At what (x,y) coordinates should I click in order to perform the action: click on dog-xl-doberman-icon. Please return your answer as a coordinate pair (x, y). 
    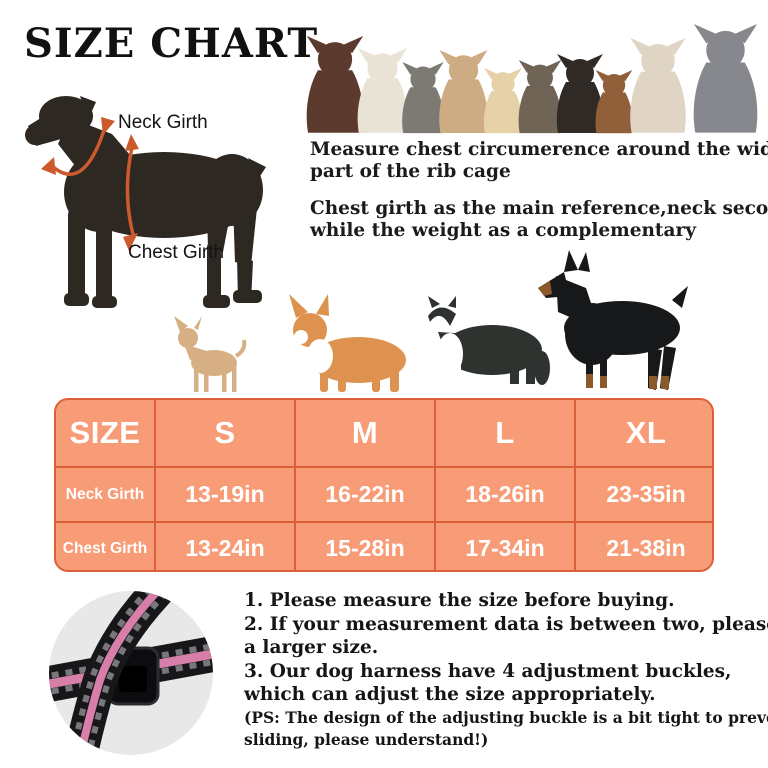
    Looking at the image, I should click on (613, 320).